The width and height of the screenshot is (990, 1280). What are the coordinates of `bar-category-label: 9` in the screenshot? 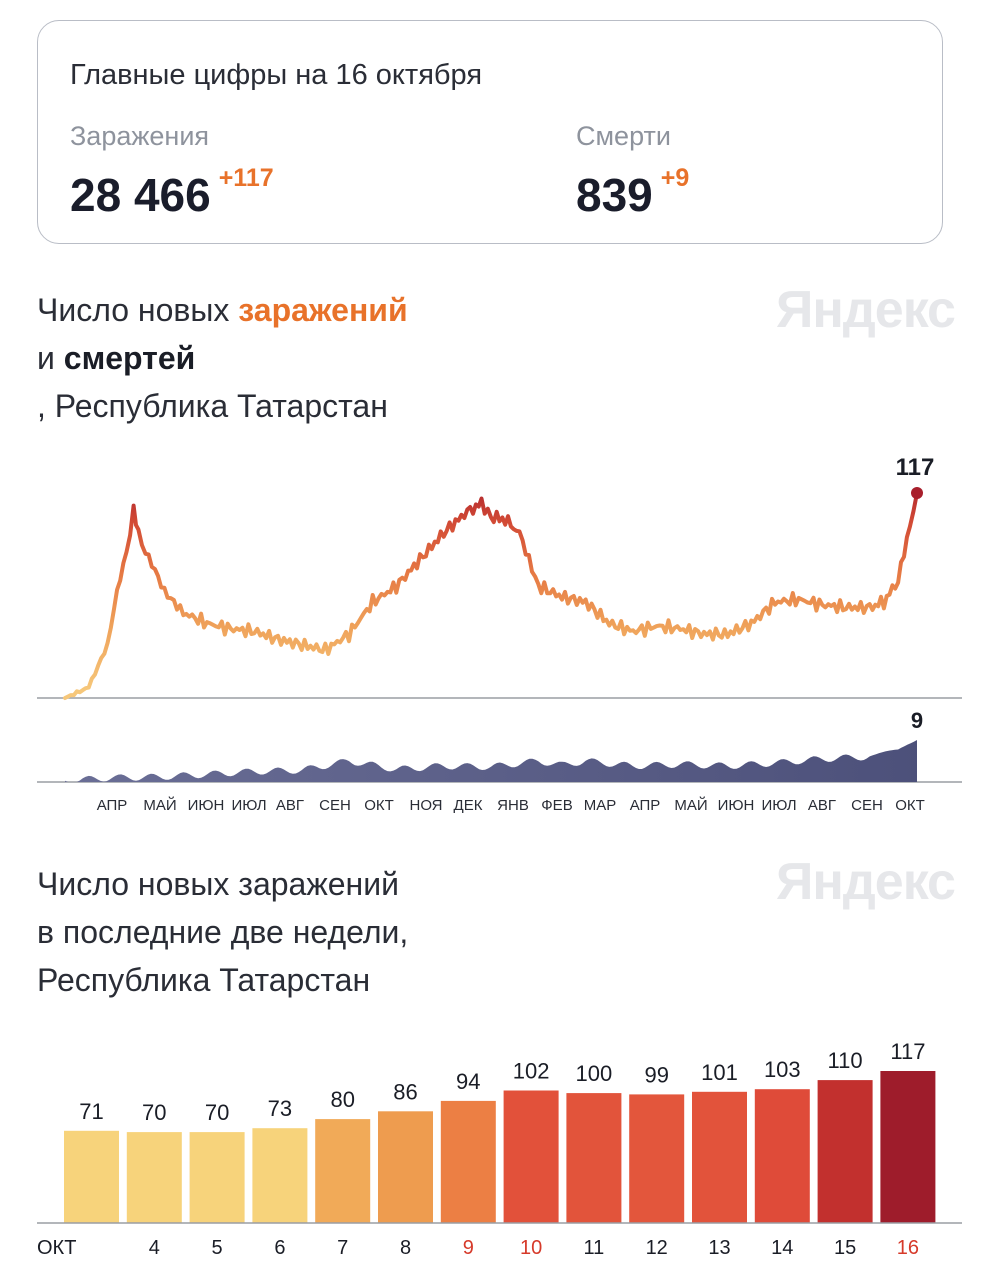 It's located at (468, 1248).